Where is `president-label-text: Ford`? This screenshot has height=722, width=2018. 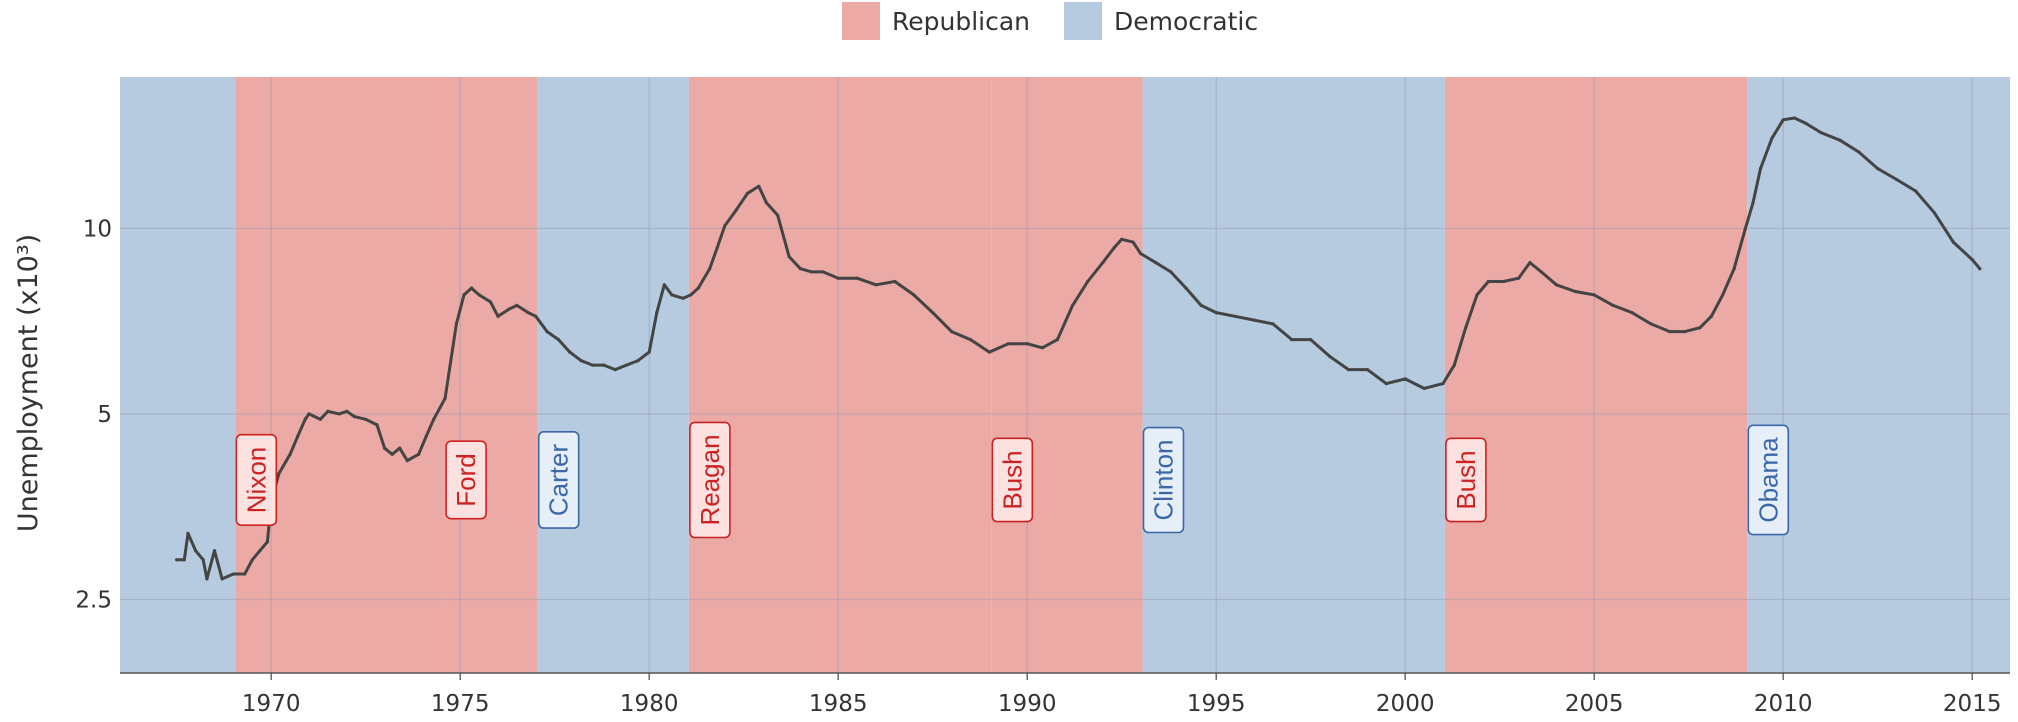 president-label-text: Ford is located at coordinates (466, 479).